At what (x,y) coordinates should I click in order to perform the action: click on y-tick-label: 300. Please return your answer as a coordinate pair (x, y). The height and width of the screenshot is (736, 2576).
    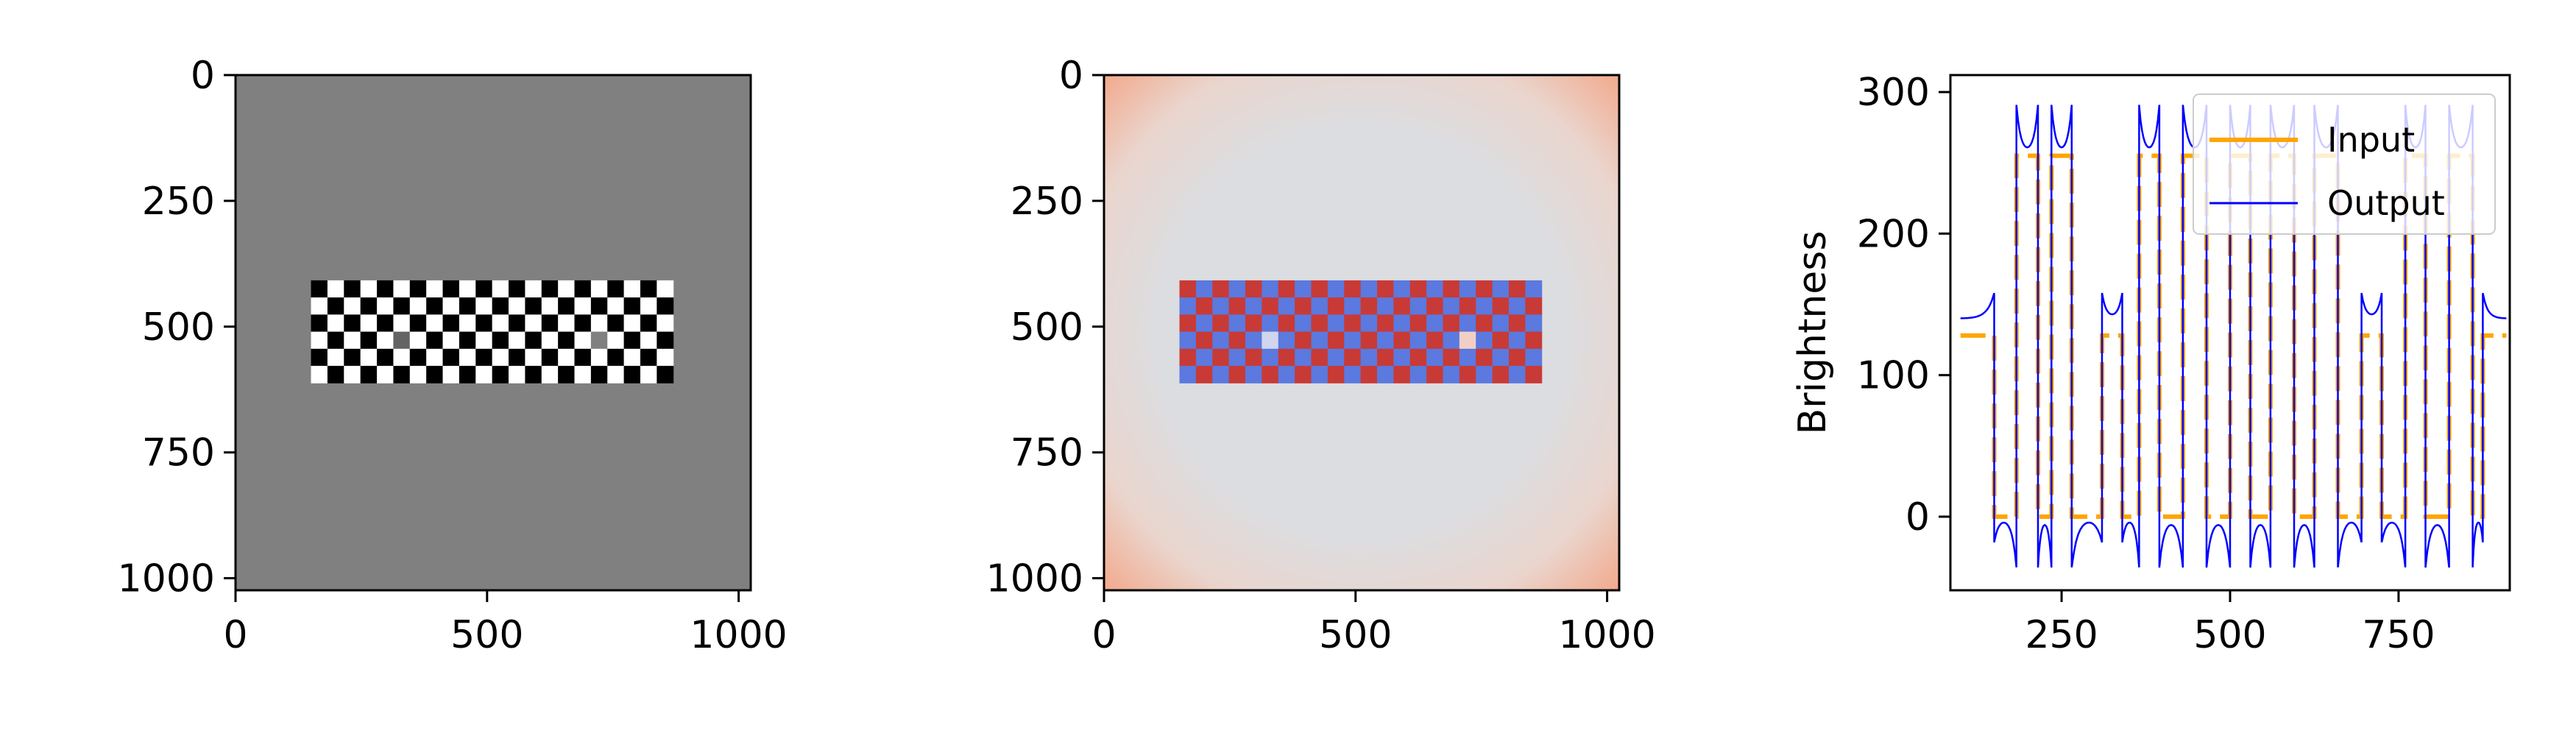
    Looking at the image, I should click on (1893, 93).